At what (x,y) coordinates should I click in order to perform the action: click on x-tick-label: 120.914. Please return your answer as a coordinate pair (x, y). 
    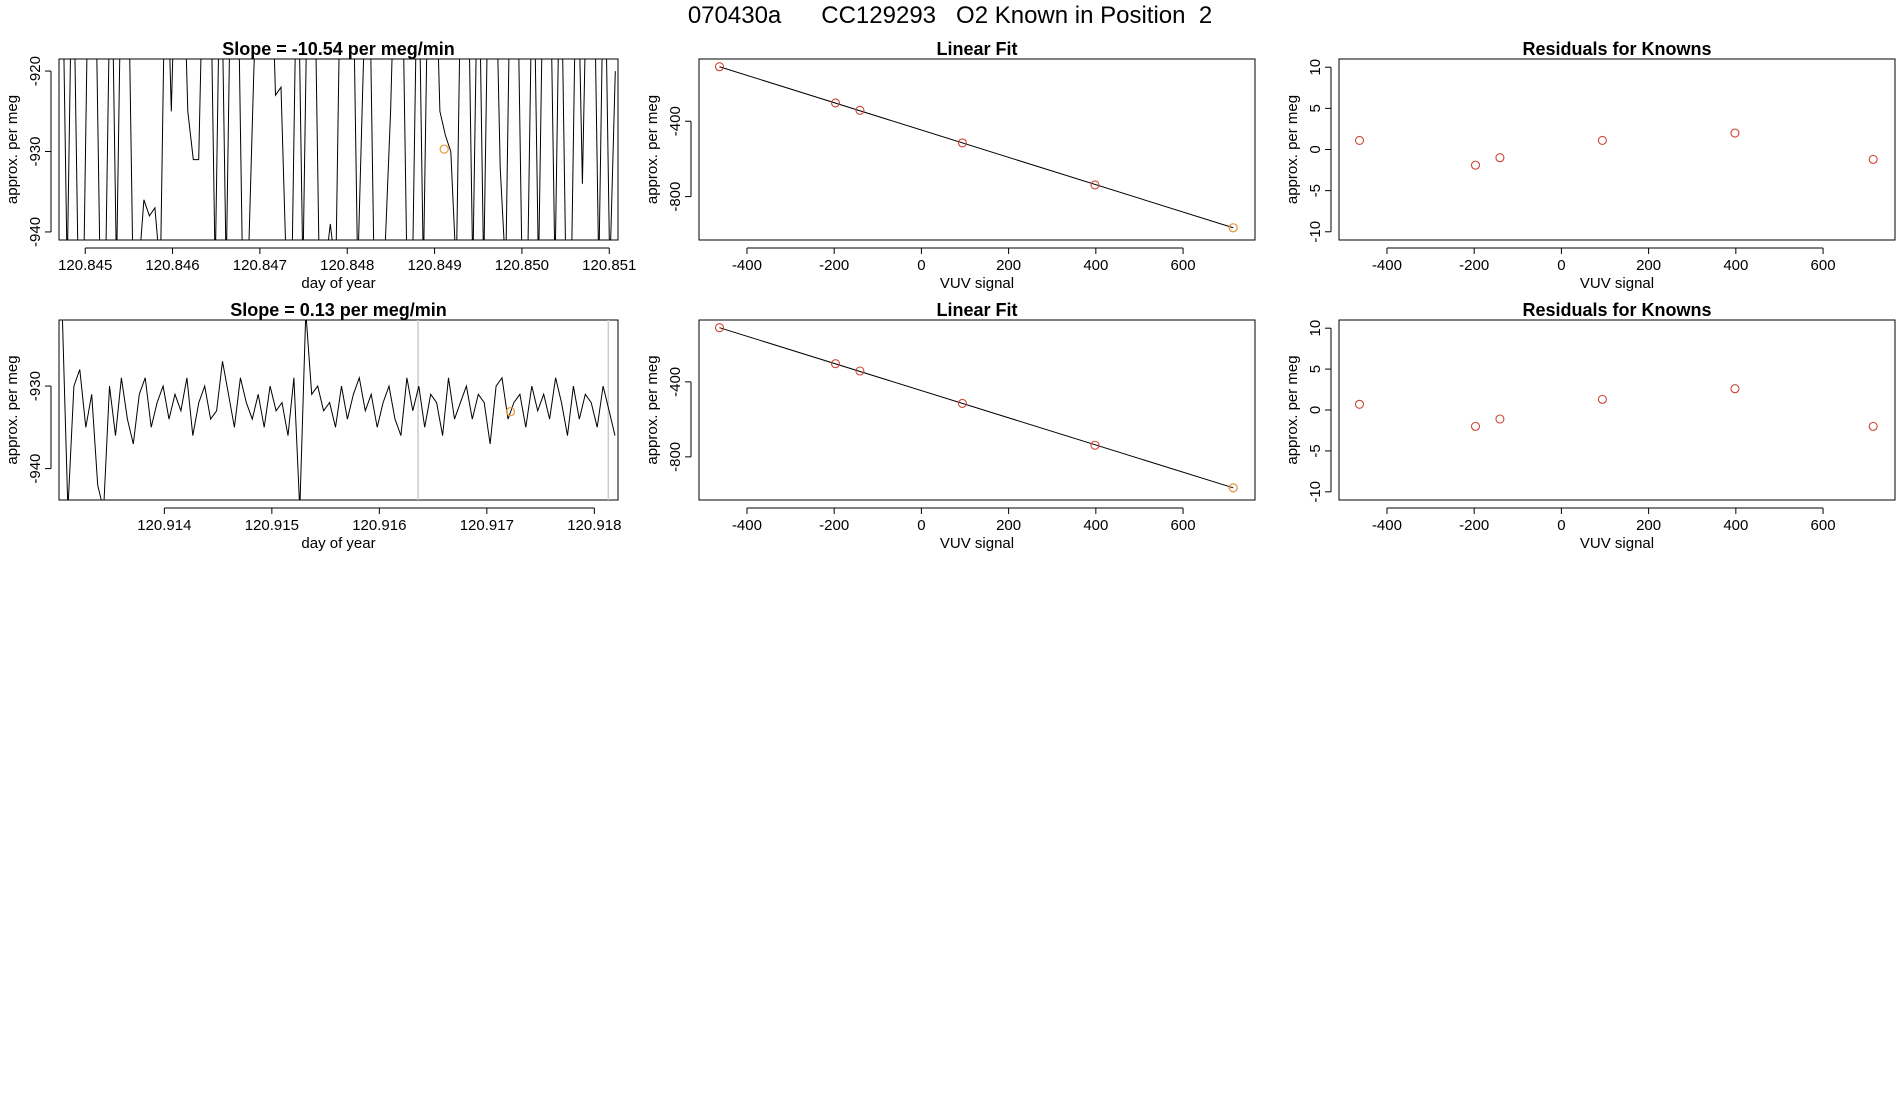
    Looking at the image, I should click on (164, 525).